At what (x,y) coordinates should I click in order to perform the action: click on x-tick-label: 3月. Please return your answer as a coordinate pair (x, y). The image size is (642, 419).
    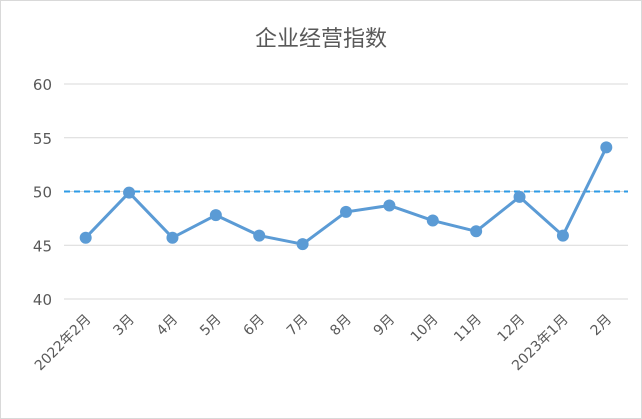
    Looking at the image, I should click on (124, 326).